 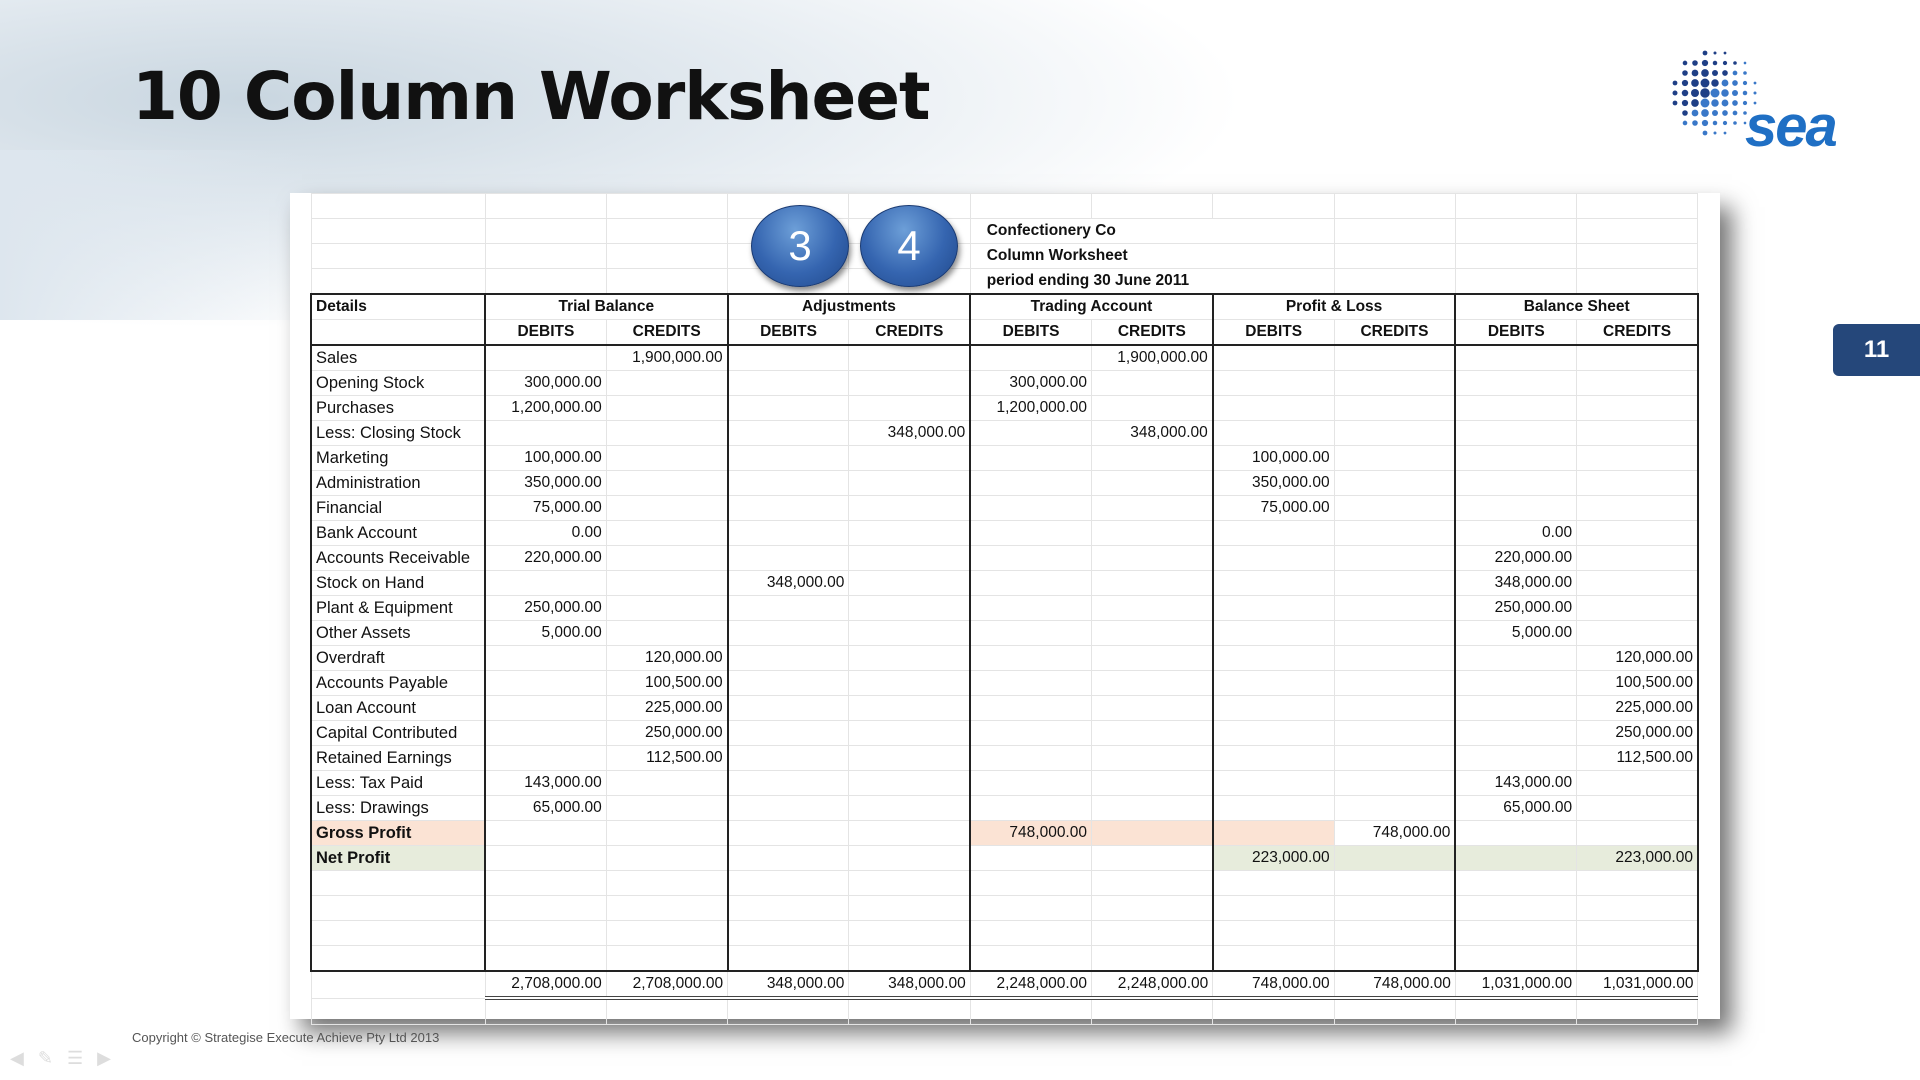 What do you see at coordinates (606, 306) in the screenshot?
I see `group-header: Trial Balance` at bounding box center [606, 306].